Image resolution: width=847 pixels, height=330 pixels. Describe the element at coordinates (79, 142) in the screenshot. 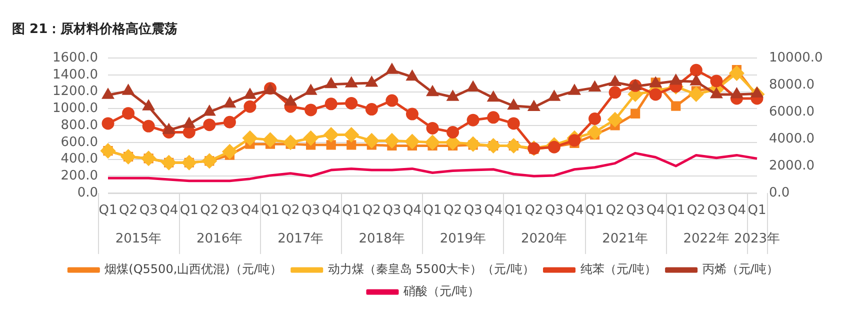

I see `y-tick-label: 600.0` at that location.